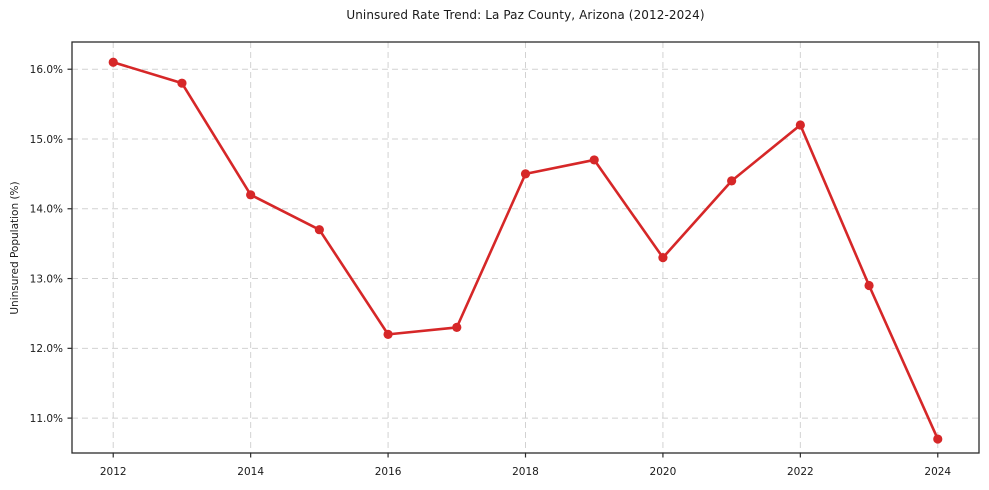 Image resolution: width=989 pixels, height=490 pixels. I want to click on y-tick-label: 14.0%, so click(46, 210).